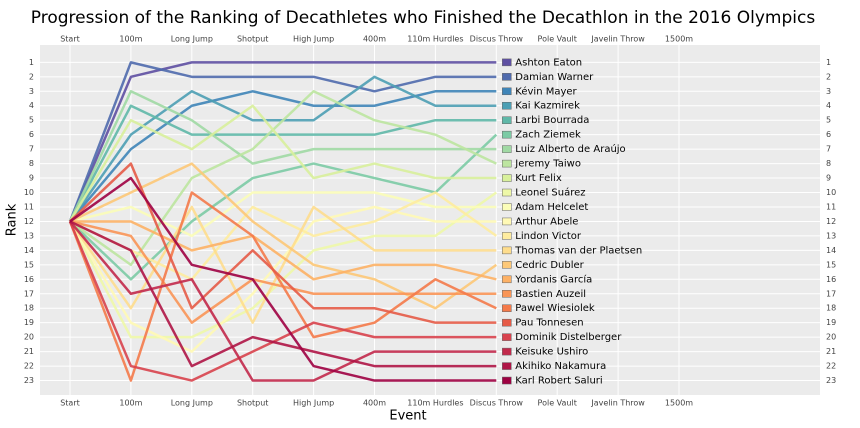  Describe the element at coordinates (29, 250) in the screenshot. I see `y-tick-label: 14` at that location.